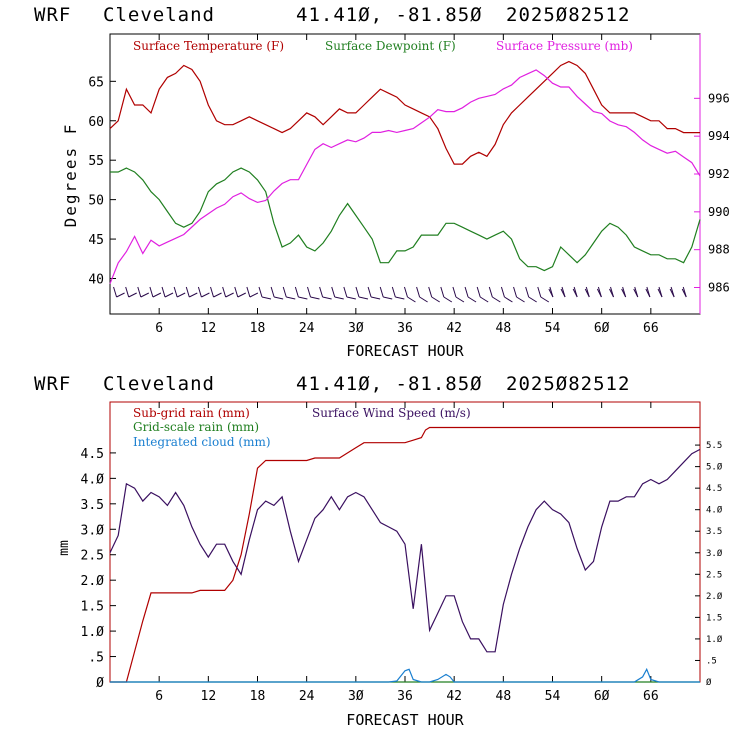 The height and width of the screenshot is (740, 740). I want to click on bottom-x-tick-label: 42, so click(454, 696).